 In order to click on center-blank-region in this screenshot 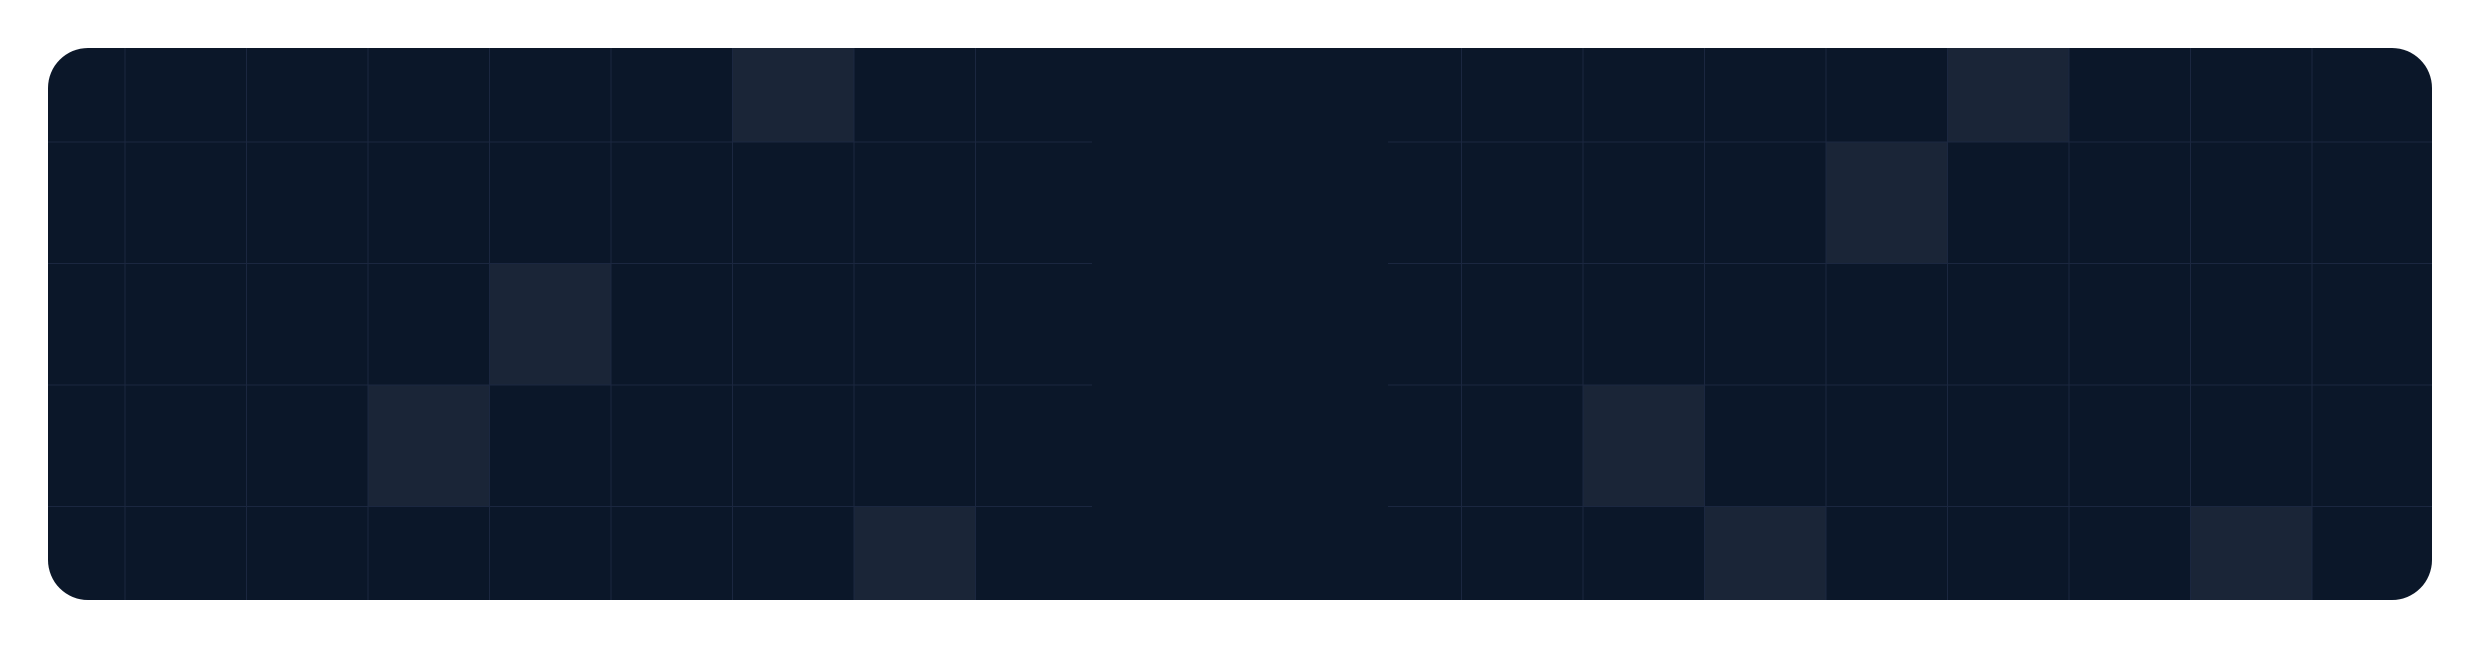, I will do `click(1240, 324)`.